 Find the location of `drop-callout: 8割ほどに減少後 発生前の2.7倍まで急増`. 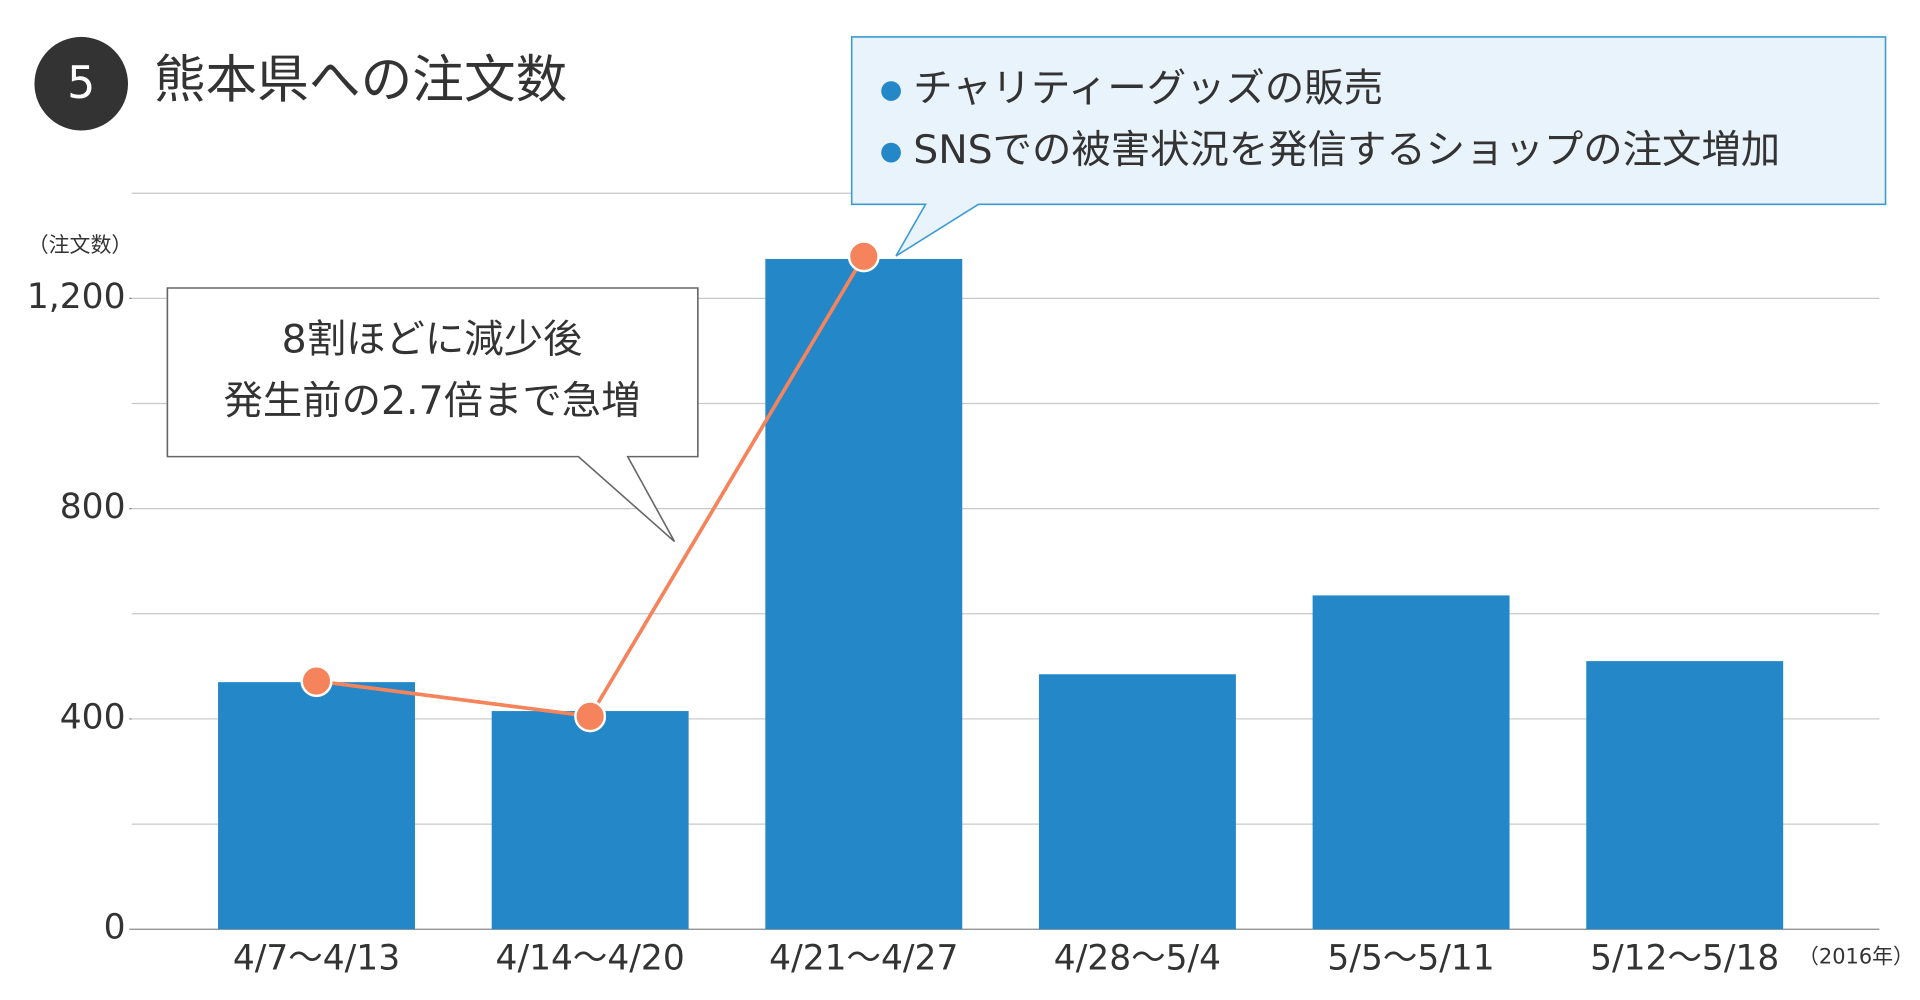

drop-callout: 8割ほどに減少後 発生前の2.7倍まで急増 is located at coordinates (432, 415).